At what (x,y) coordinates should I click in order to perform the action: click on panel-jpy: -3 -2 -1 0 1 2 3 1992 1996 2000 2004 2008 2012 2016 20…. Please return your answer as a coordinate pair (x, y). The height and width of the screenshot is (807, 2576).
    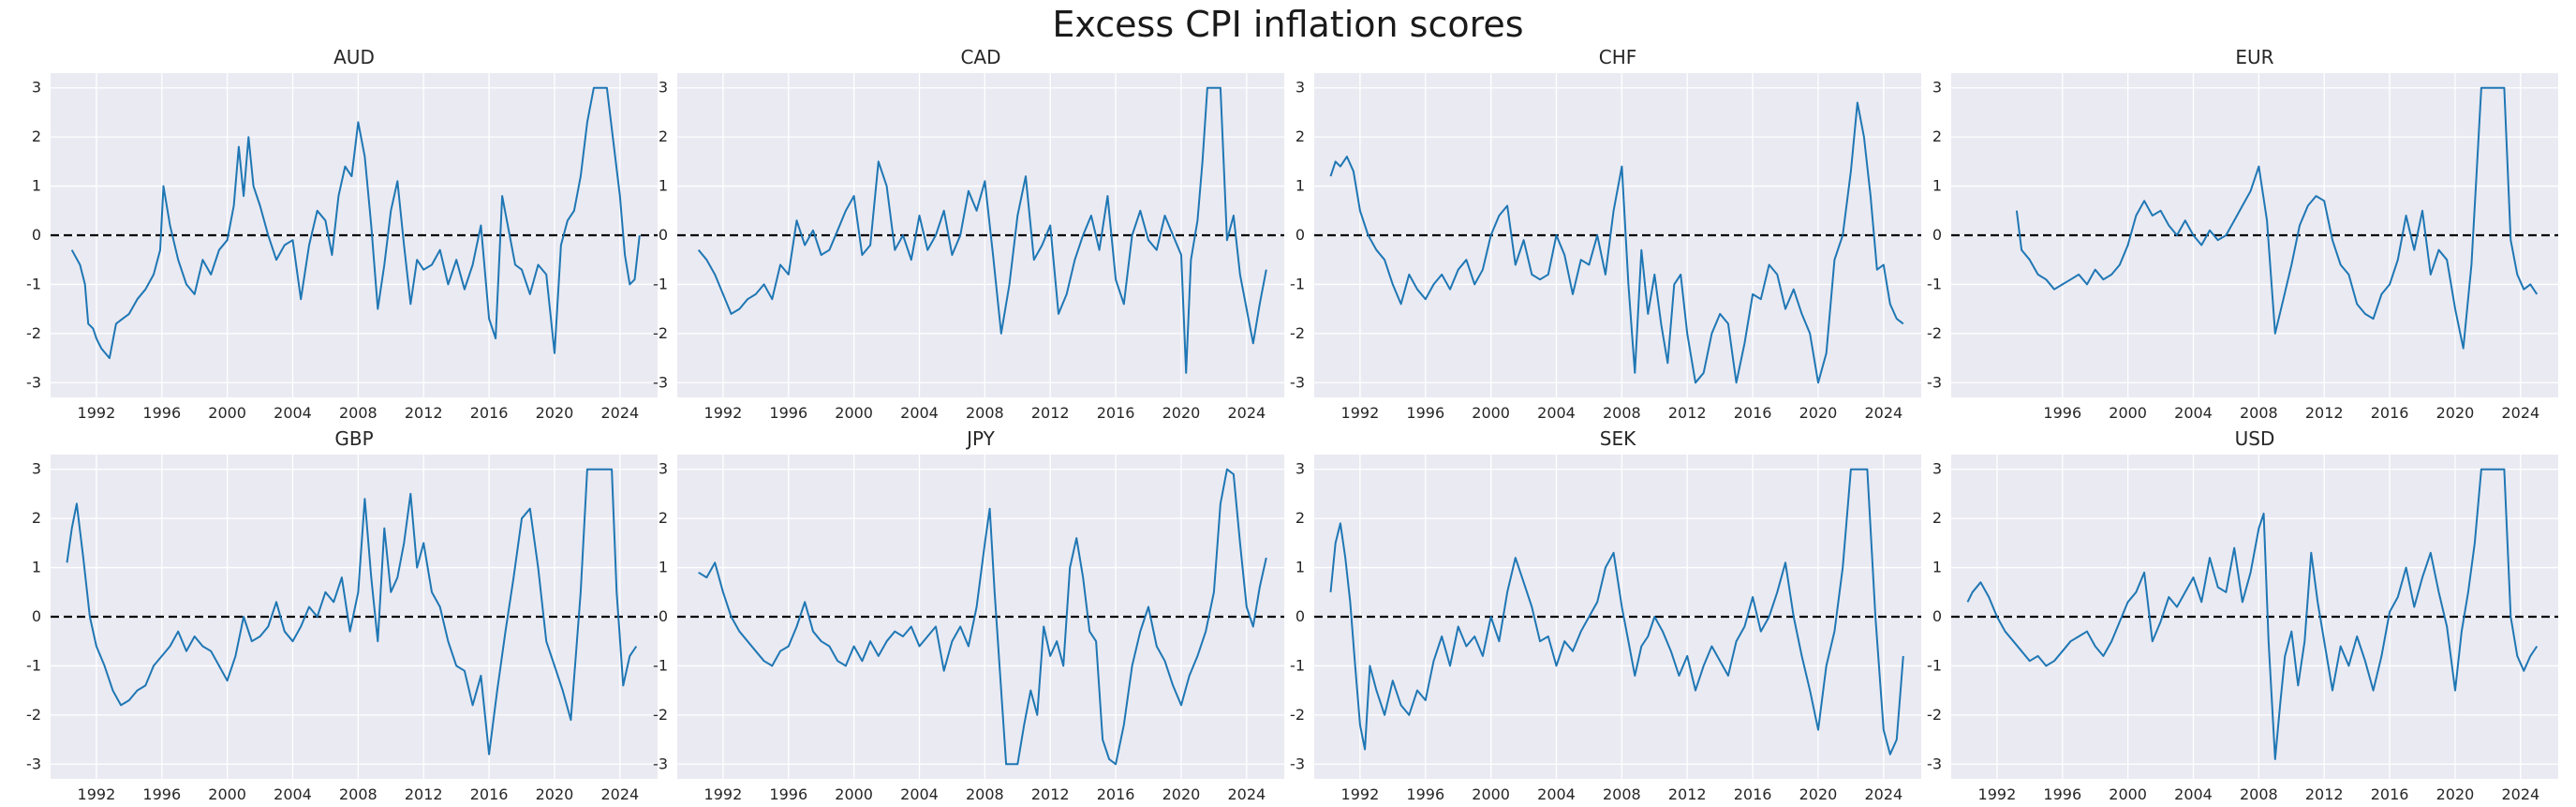
    Looking at the image, I should click on (969, 615).